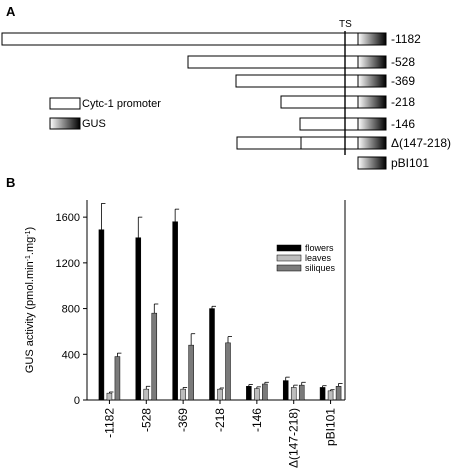 The height and width of the screenshot is (475, 464). What do you see at coordinates (11, 11) in the screenshot?
I see `panel-a-label: A` at bounding box center [11, 11].